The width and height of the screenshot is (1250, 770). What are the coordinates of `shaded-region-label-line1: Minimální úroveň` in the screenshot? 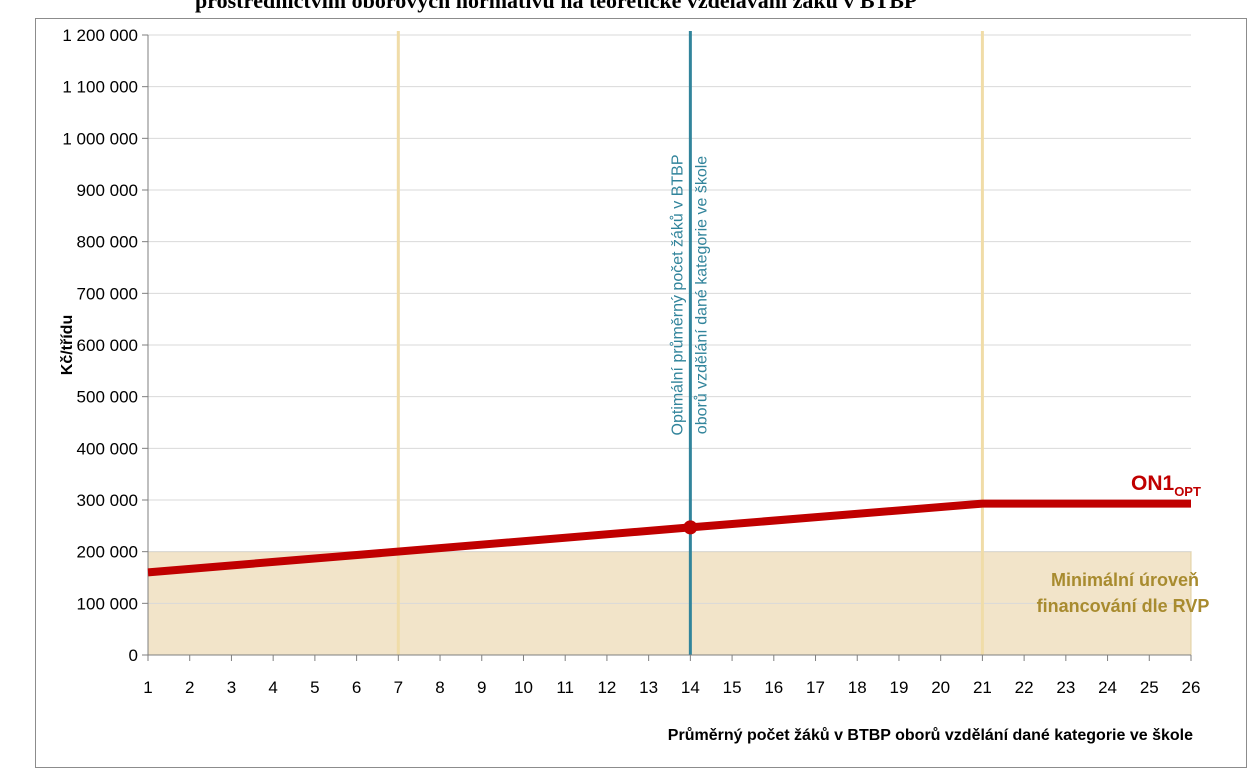 It's located at (1125, 580).